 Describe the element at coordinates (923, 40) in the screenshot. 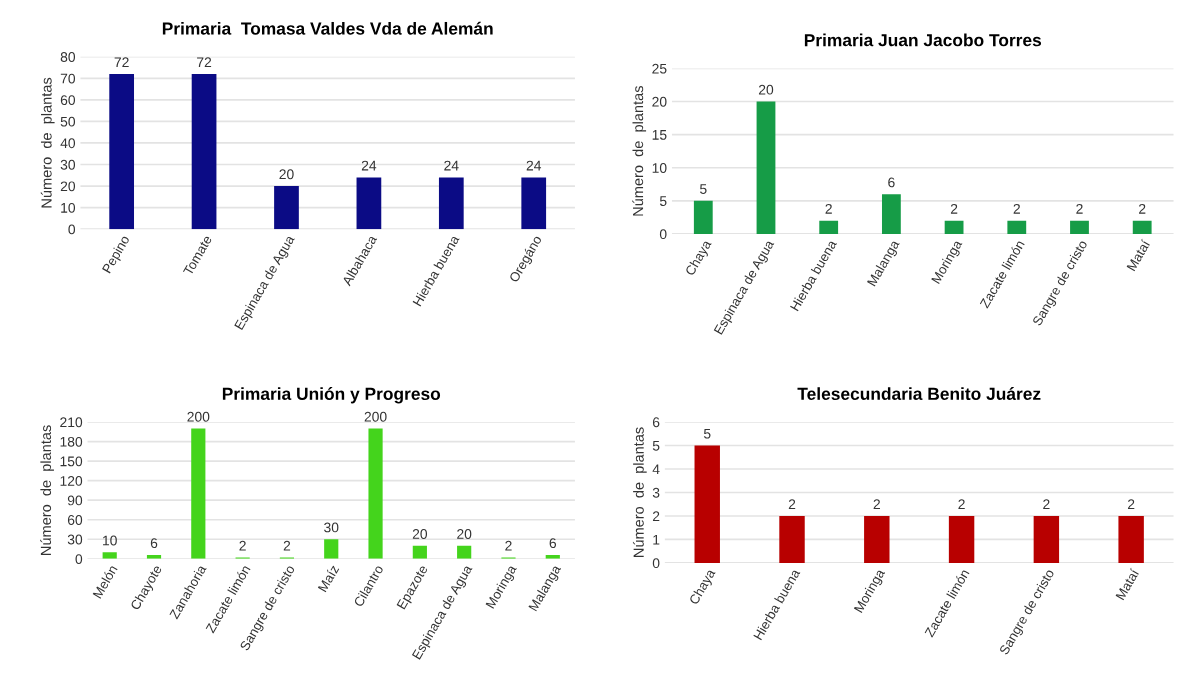

I see `chart-title: Primaria Juan Jacobo Torres` at that location.